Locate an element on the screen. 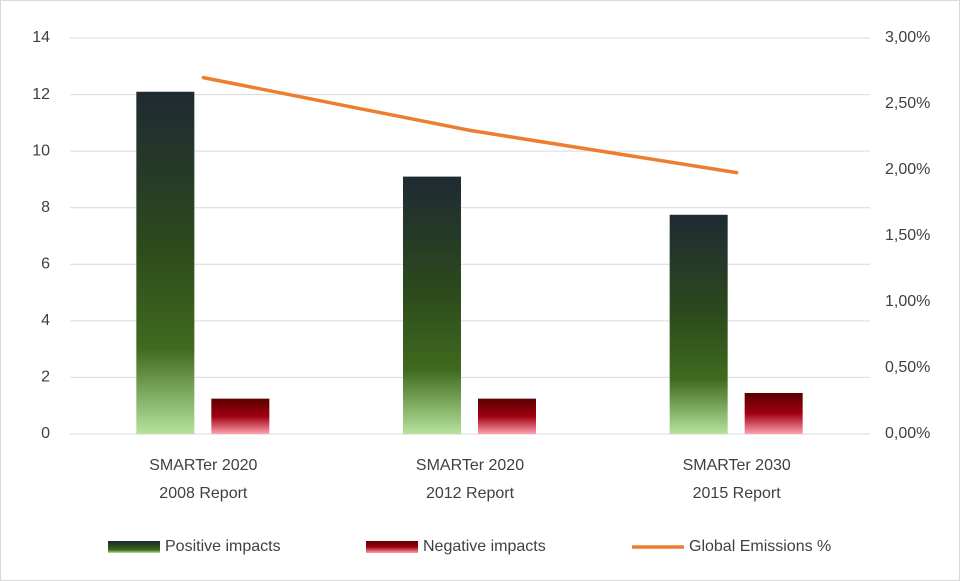 The height and width of the screenshot is (581, 960). y-tick-label: 2 is located at coordinates (45, 377).